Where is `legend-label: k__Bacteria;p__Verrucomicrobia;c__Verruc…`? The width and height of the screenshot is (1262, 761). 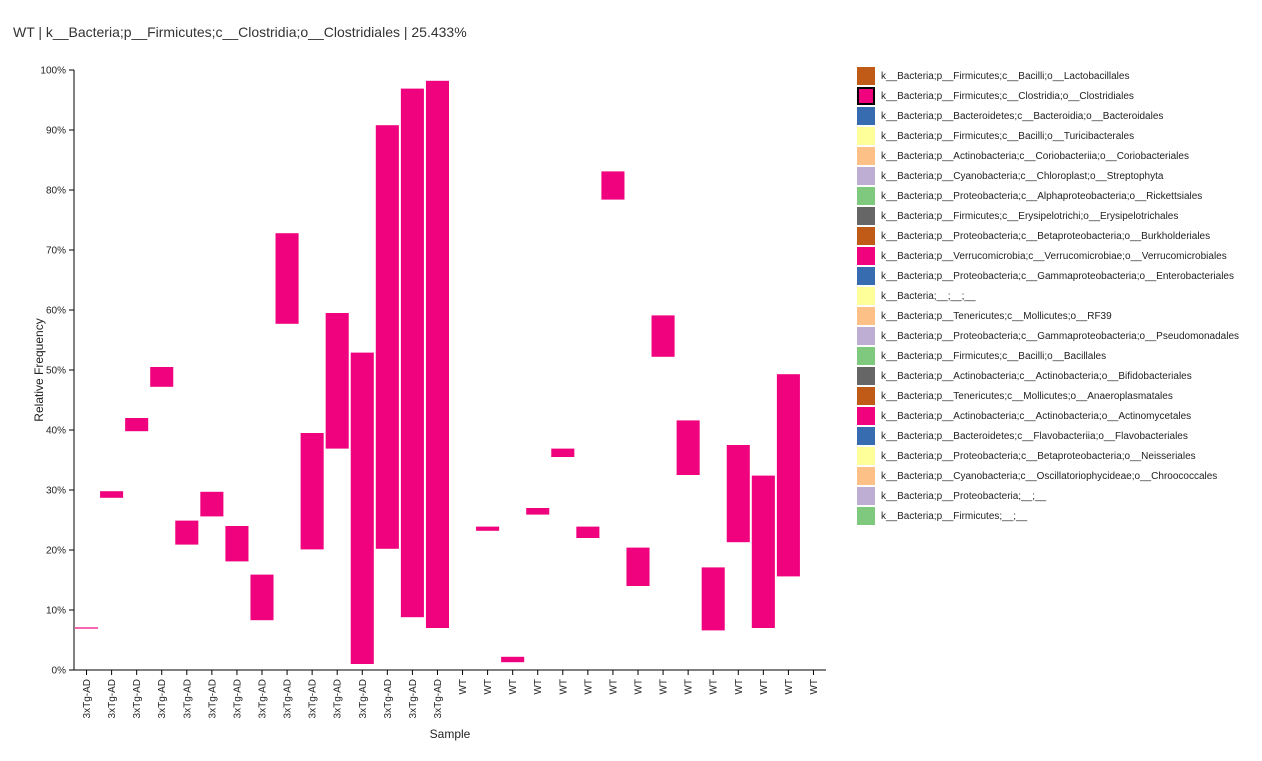
legend-label: k__Bacteria;p__Verrucomicrobia;c__Verruc… is located at coordinates (1054, 256).